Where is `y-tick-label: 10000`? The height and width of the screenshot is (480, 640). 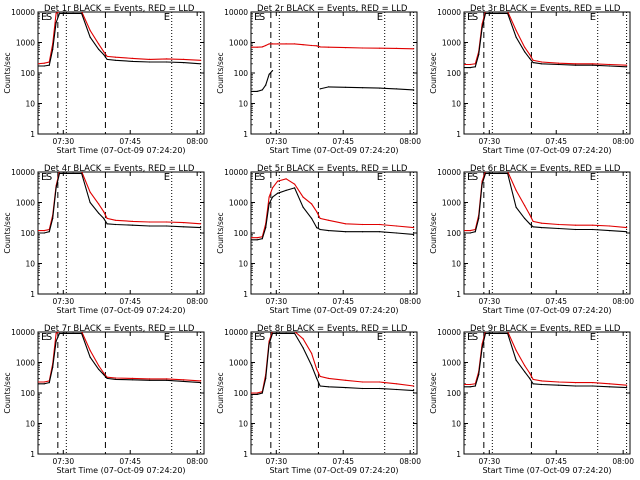 y-tick-label: 10000 is located at coordinates (23, 332).